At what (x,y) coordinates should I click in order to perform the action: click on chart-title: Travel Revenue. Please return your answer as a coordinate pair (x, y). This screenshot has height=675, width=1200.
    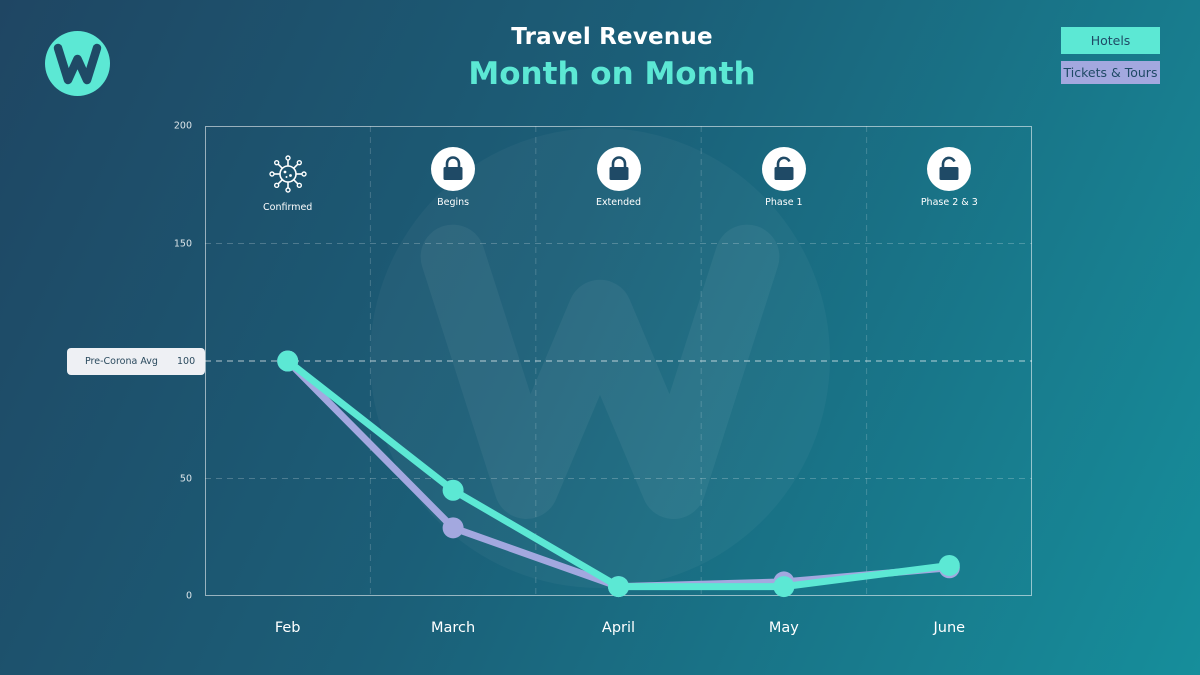
    Looking at the image, I should click on (612, 37).